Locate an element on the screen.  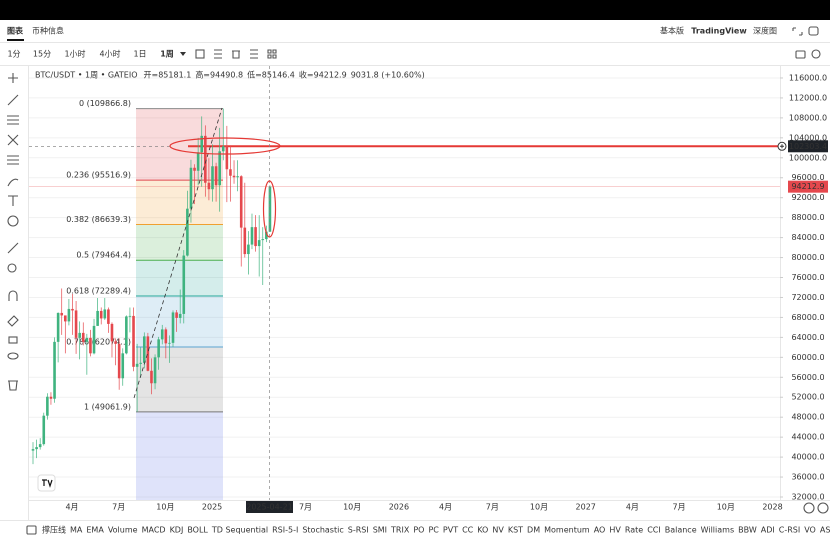
indicator-button: HV is located at coordinates (615, 530).